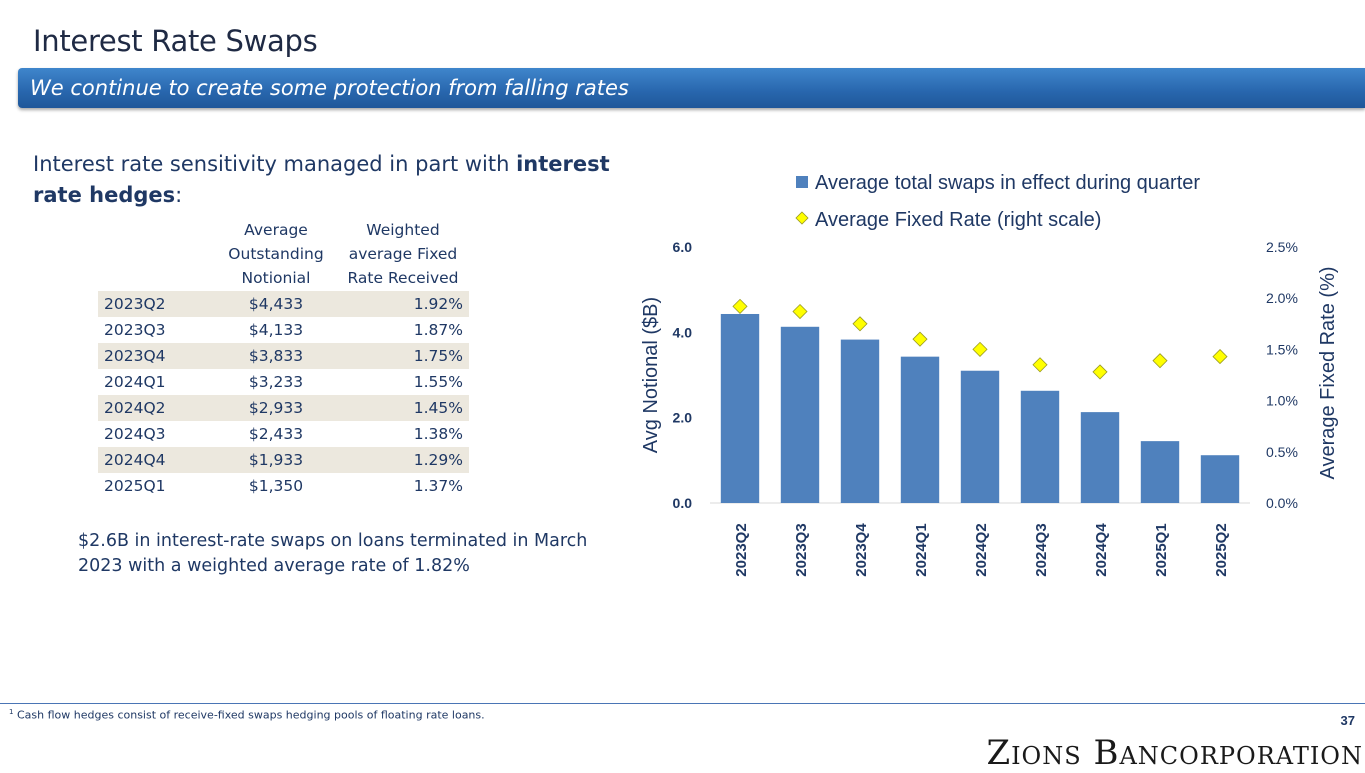 This screenshot has width=1365, height=773. I want to click on intro-text-end: :, so click(179, 195).